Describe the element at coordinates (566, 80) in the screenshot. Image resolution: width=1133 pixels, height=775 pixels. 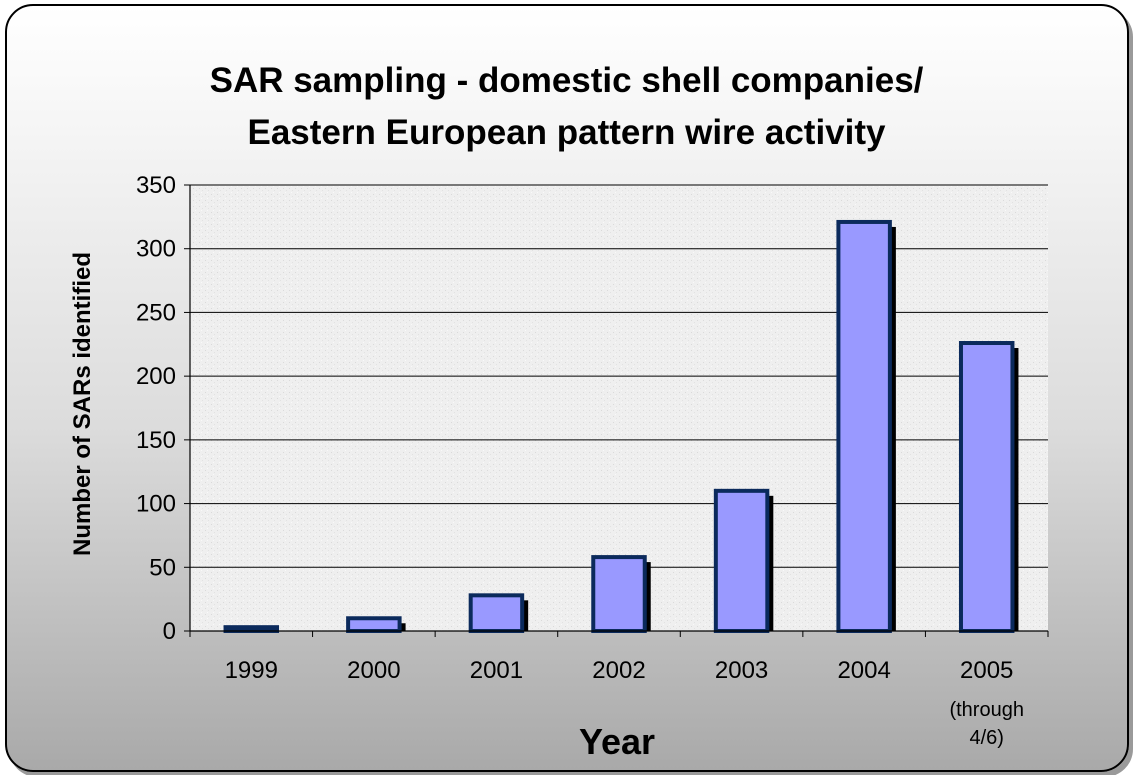
I see `chart-title-line-1: SAR sampling - domestic shell companies/` at that location.